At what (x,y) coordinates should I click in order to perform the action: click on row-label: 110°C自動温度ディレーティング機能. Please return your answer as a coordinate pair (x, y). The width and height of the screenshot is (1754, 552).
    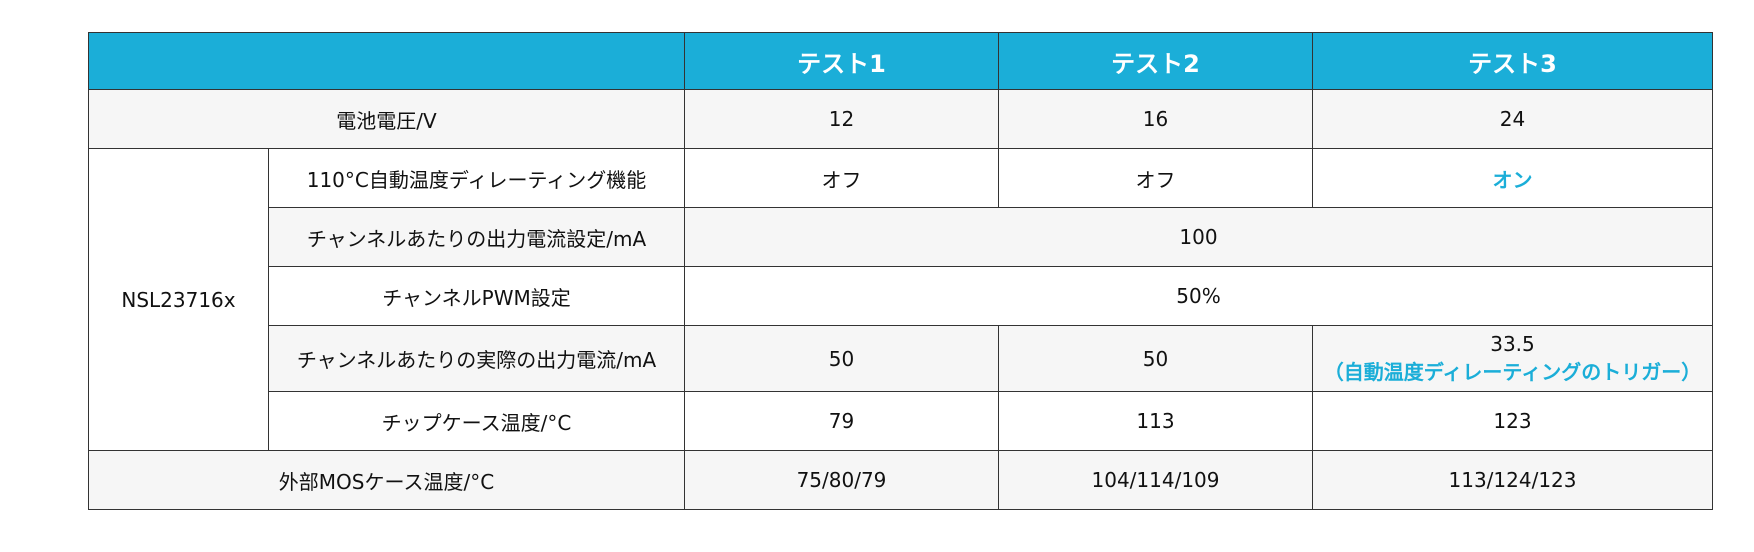
    Looking at the image, I should click on (476, 178).